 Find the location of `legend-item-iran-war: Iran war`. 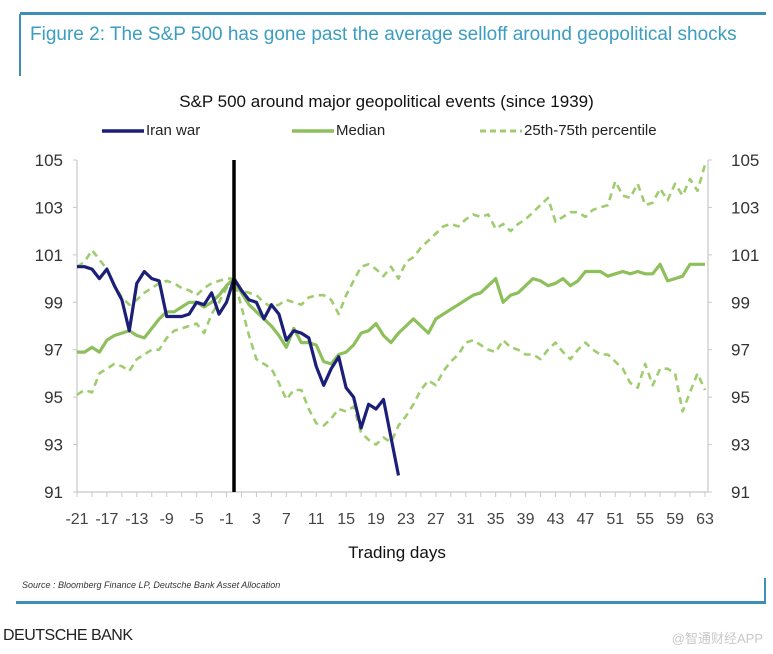

legend-item-iran-war: Iran war is located at coordinates (150, 130).